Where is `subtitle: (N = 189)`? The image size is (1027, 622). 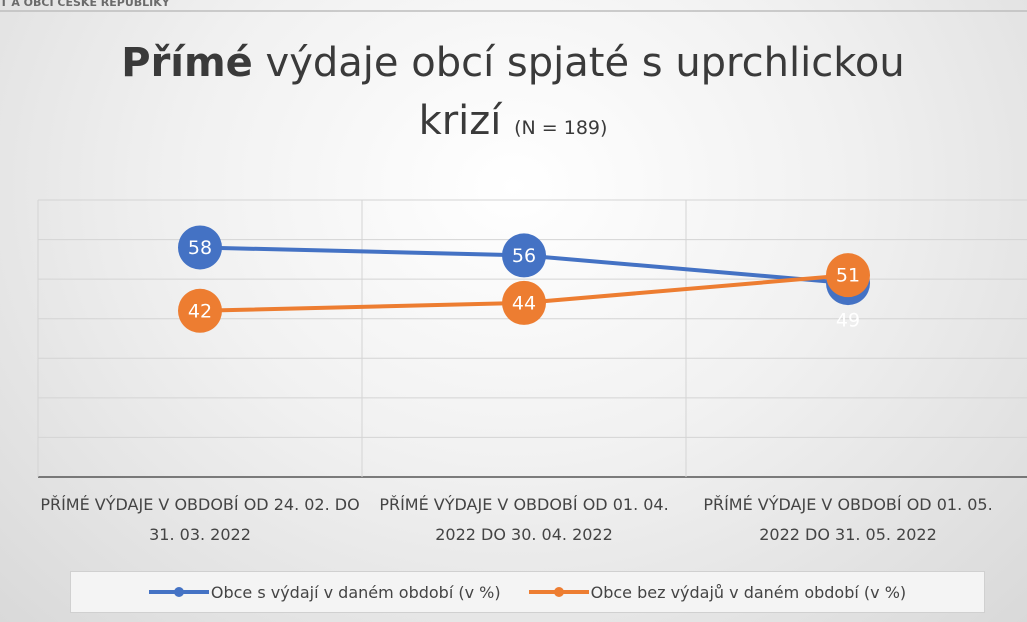 subtitle: (N = 189) is located at coordinates (561, 128).